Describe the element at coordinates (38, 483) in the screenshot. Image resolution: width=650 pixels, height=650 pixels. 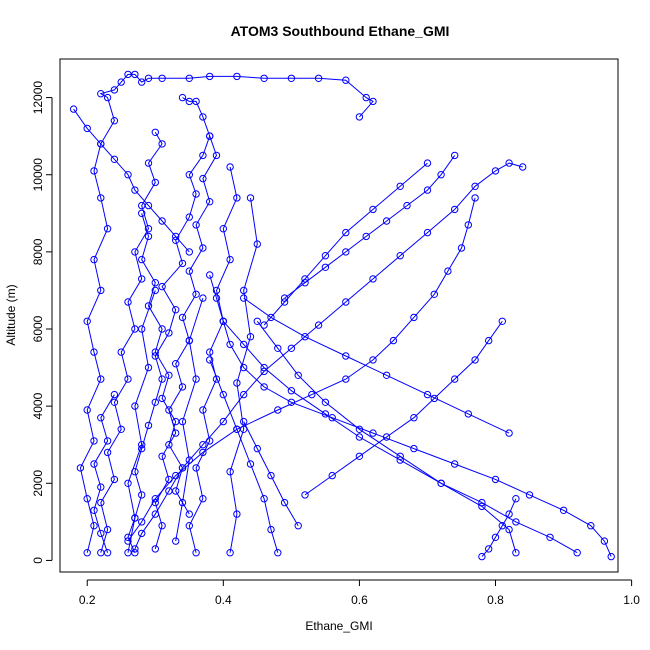
I see `y-tick-label: 2000` at that location.